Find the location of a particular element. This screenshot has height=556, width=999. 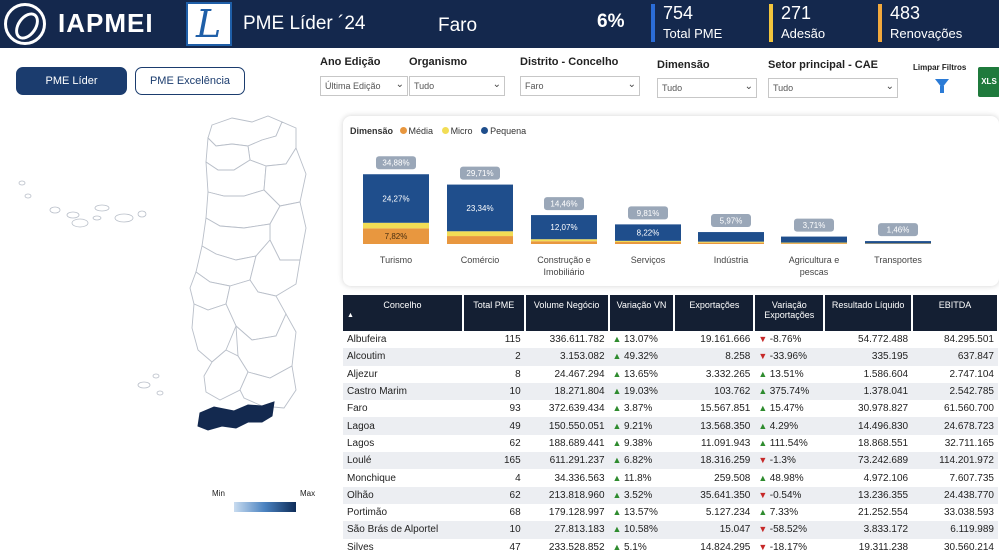

cell-resultado-liquido: 14.496.830 is located at coordinates (868, 426).